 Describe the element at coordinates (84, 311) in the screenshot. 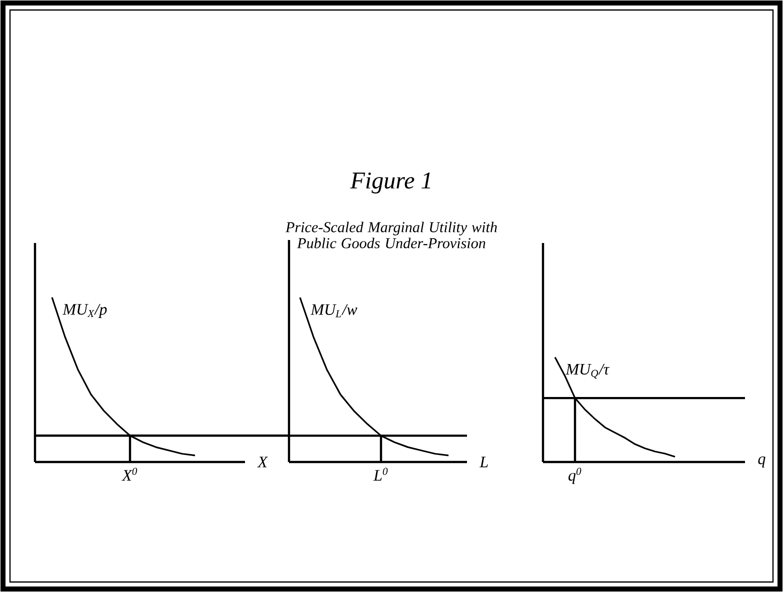

I see `series-label: MU$_{X}$/p` at that location.